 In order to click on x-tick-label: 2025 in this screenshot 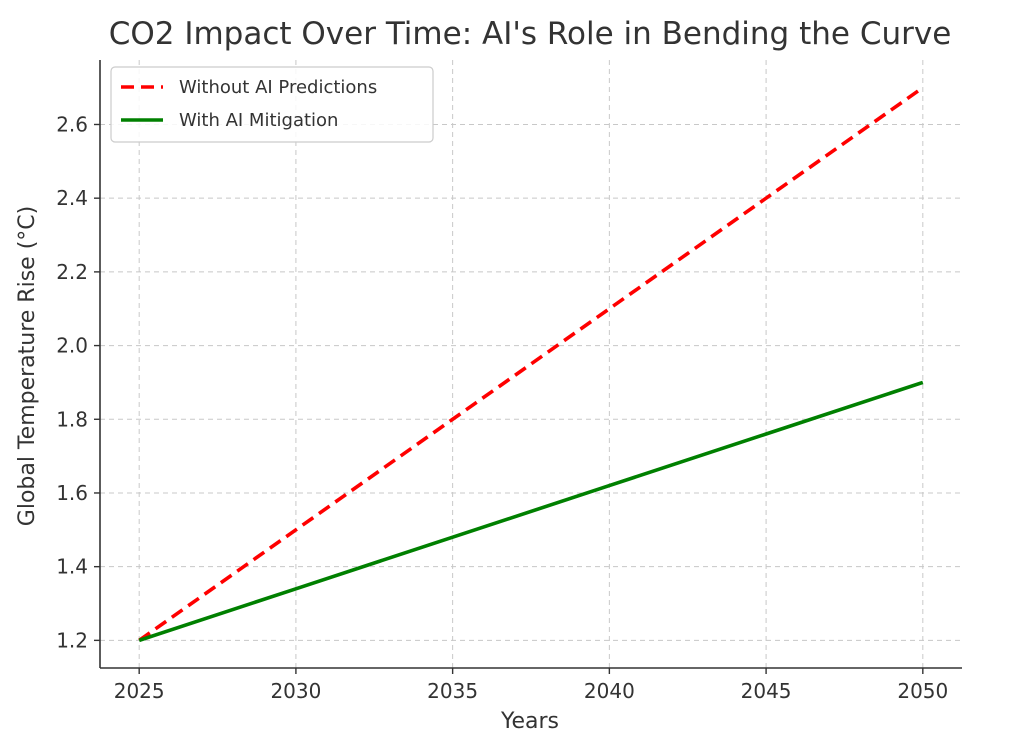, I will do `click(139, 691)`.